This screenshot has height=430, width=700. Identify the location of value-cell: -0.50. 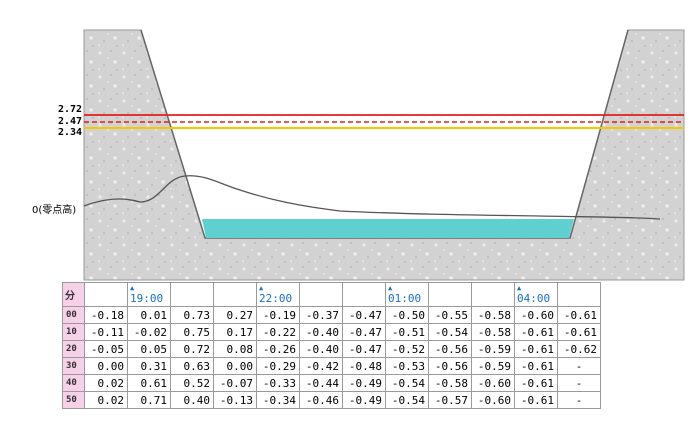
(407, 315).